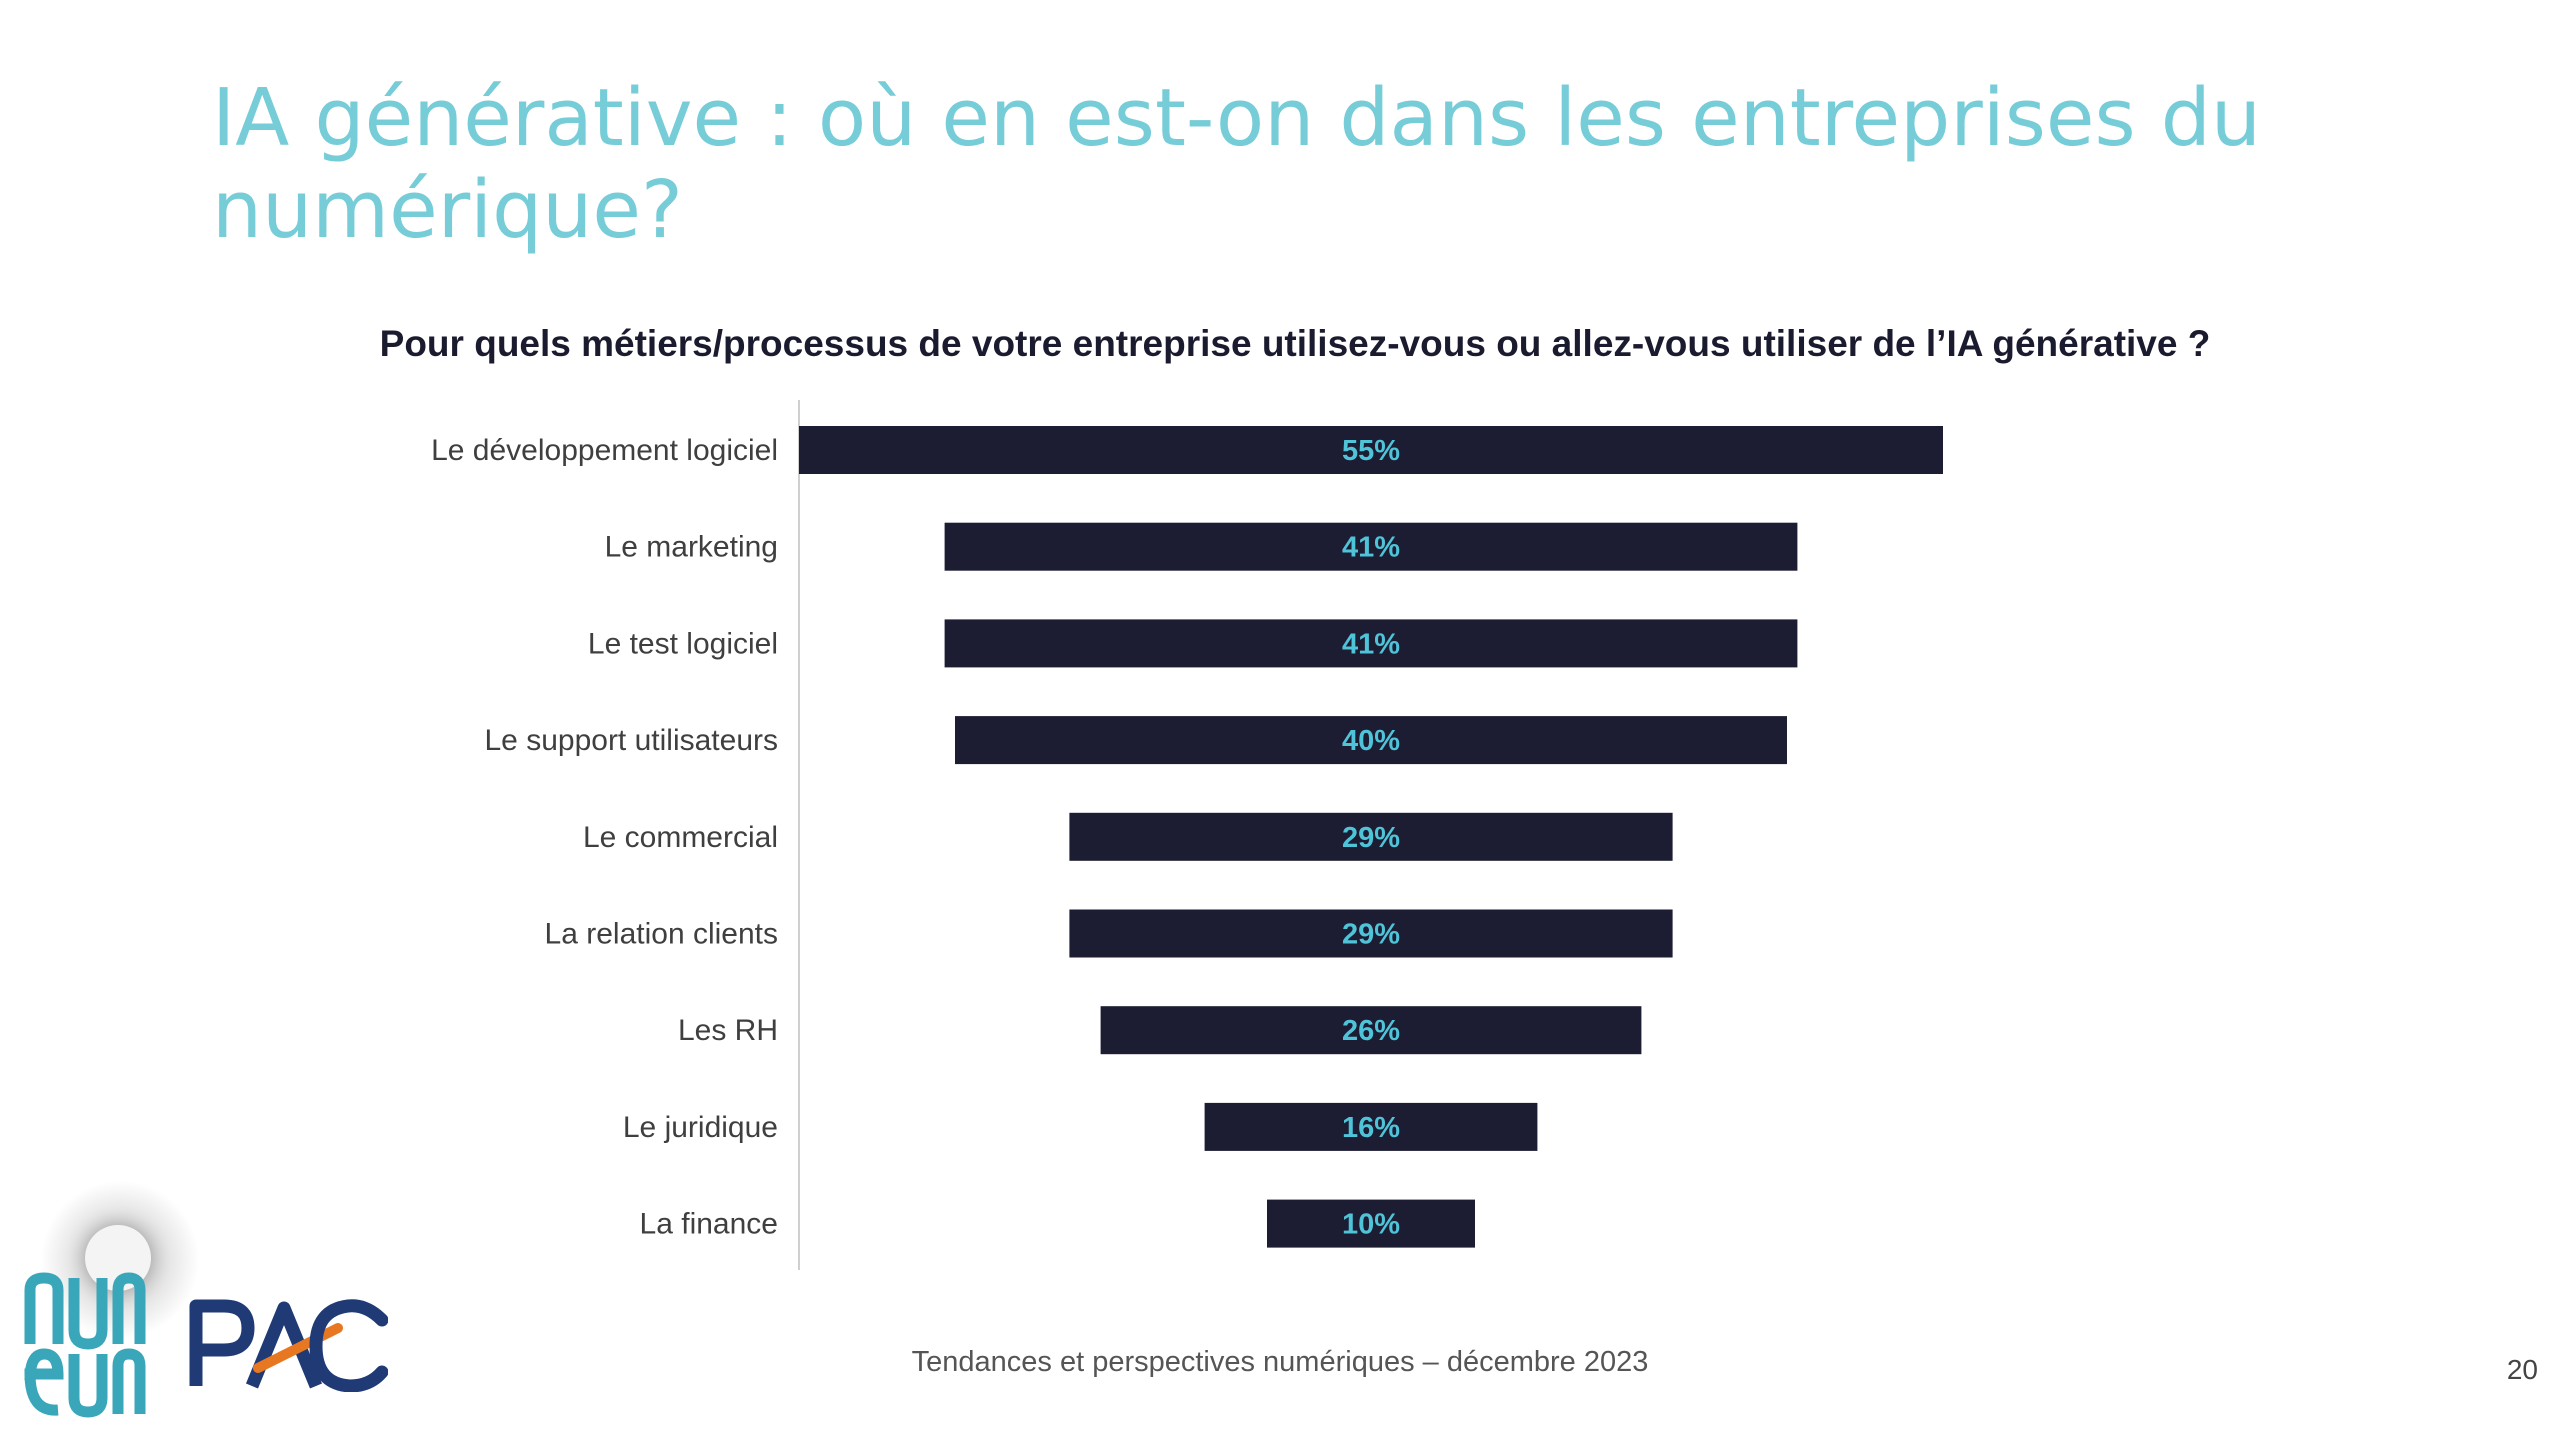 The height and width of the screenshot is (1429, 2560). I want to click on category-label: Les RH, so click(728, 1030).